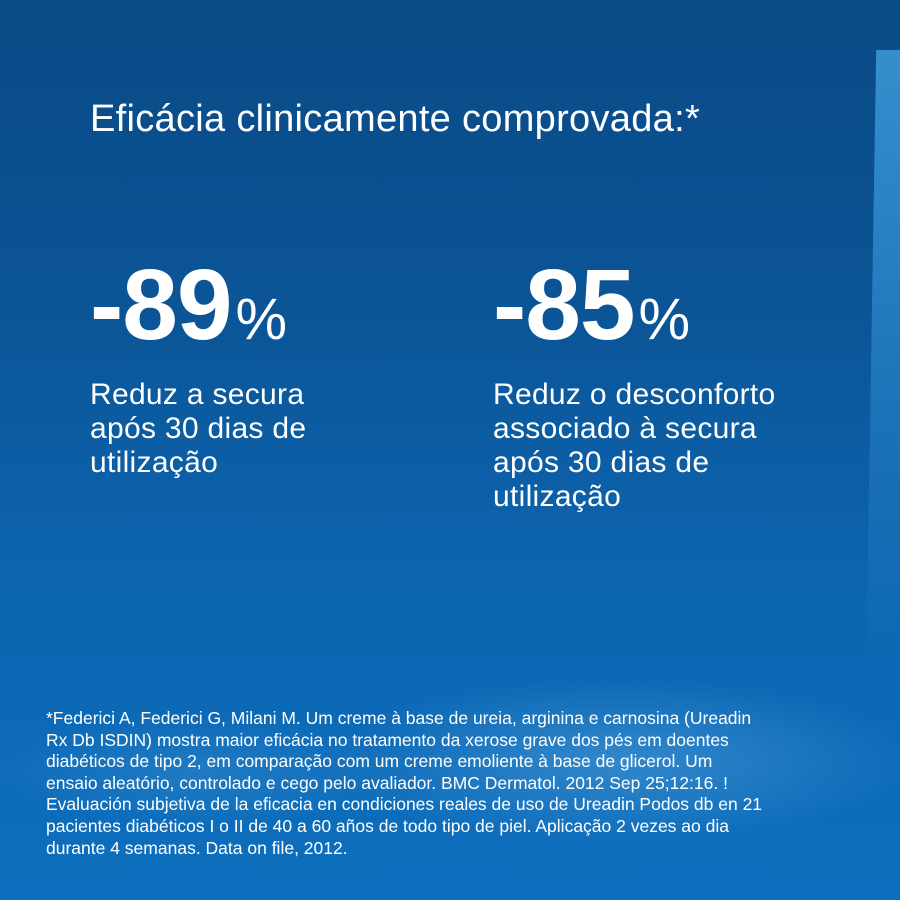 The image size is (900, 900). I want to click on stat-value: -89%, so click(198, 312).